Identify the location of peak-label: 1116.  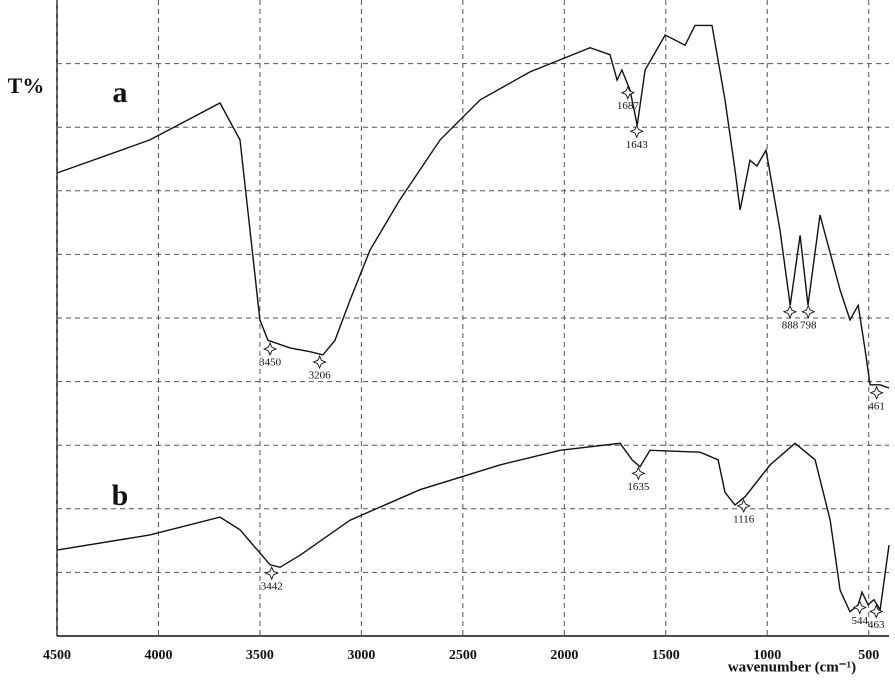
(744, 519).